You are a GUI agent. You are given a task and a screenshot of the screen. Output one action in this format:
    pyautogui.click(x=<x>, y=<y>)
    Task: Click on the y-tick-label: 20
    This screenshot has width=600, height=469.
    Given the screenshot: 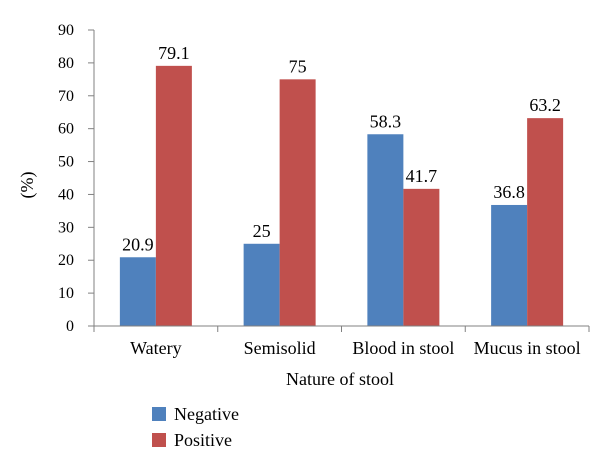 What is the action you would take?
    pyautogui.click(x=66, y=260)
    